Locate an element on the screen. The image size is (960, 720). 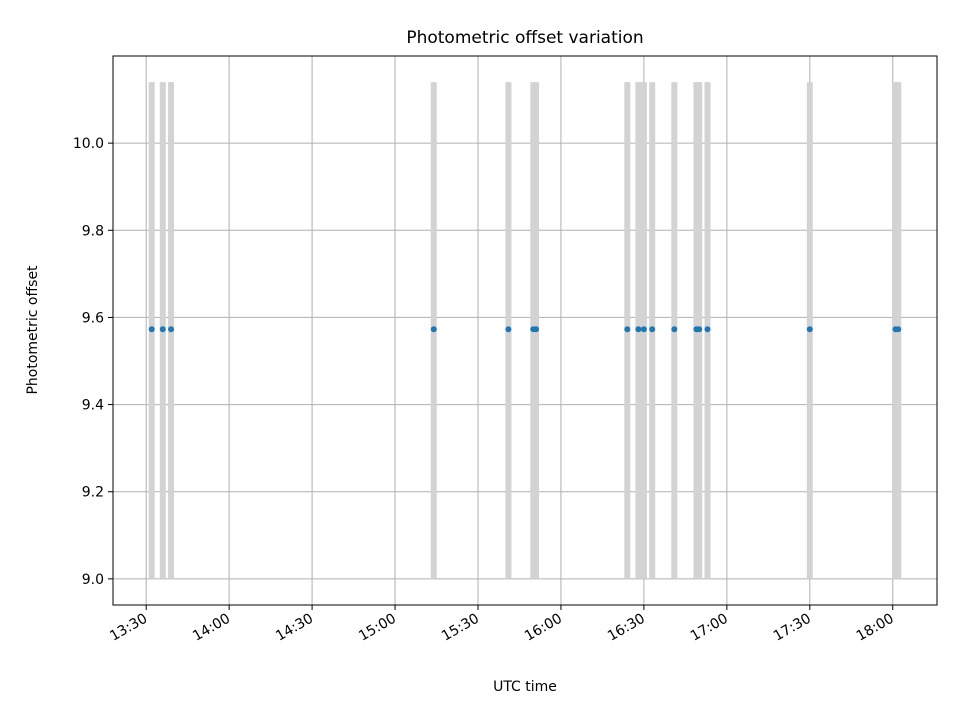
x-tick-label: 14:30 is located at coordinates (294, 628).